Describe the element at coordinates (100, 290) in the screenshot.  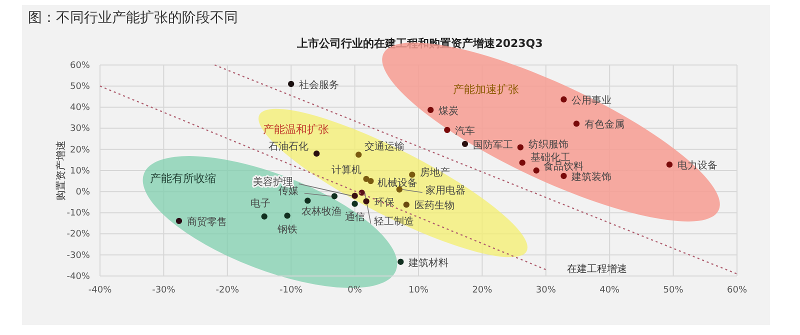
I see `x-tick-label: -40%` at that location.